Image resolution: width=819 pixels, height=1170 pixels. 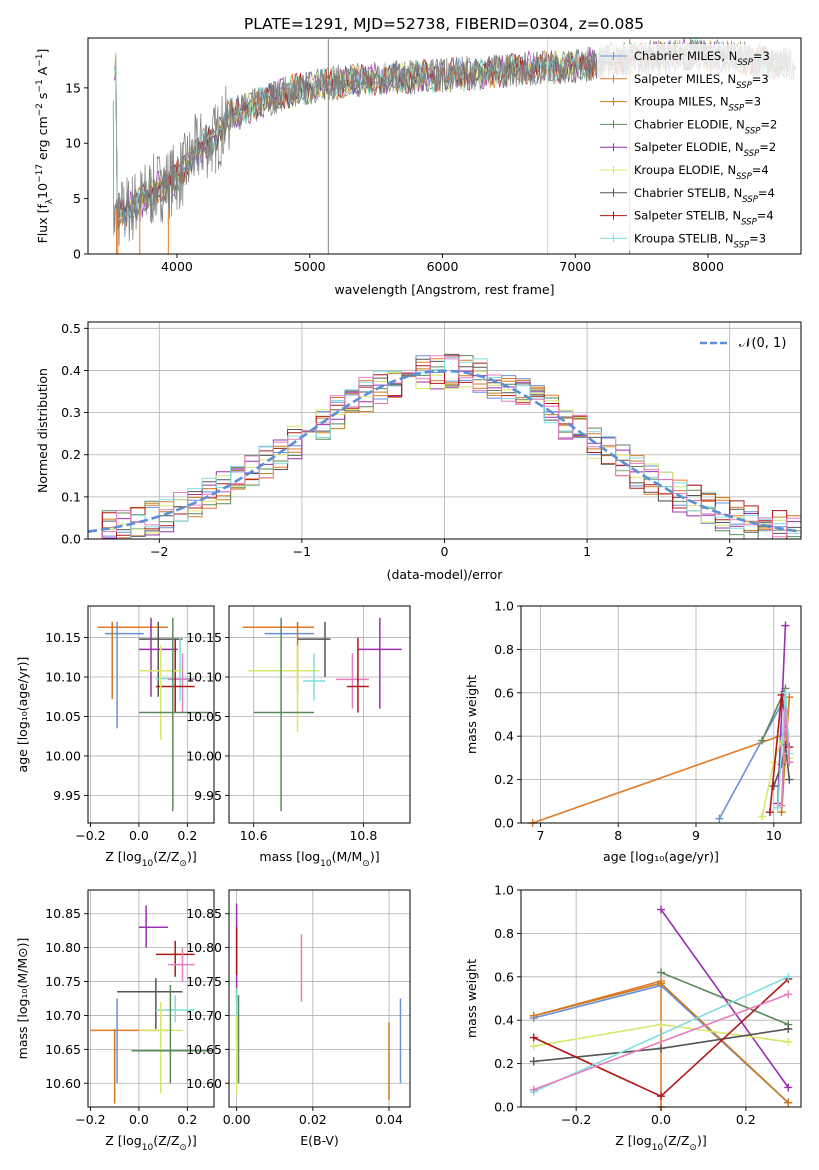 I want to click on x-tick-label: −2, so click(x=159, y=551).